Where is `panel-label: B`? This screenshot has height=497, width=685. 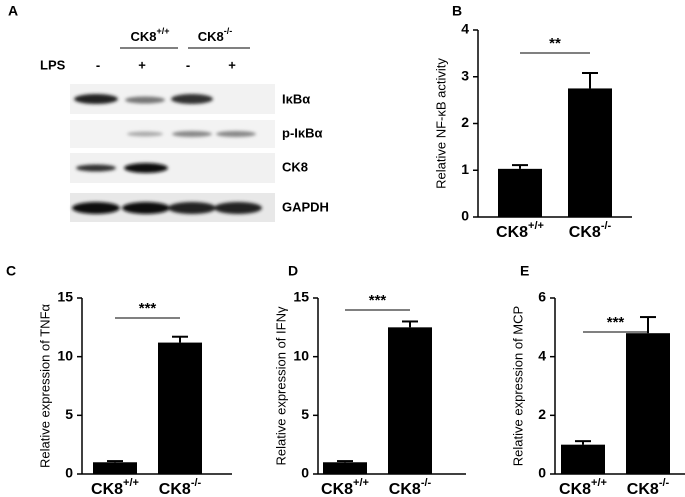 panel-label: B is located at coordinates (457, 11).